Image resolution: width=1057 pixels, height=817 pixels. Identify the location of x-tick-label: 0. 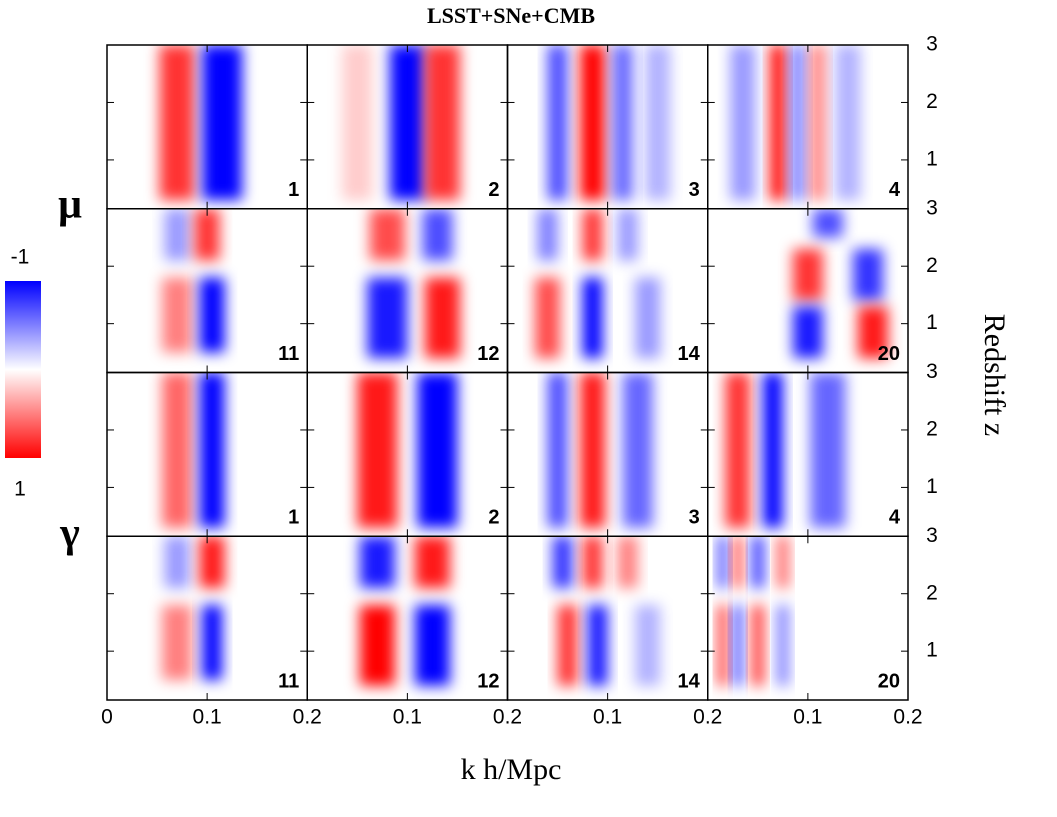
(107, 717).